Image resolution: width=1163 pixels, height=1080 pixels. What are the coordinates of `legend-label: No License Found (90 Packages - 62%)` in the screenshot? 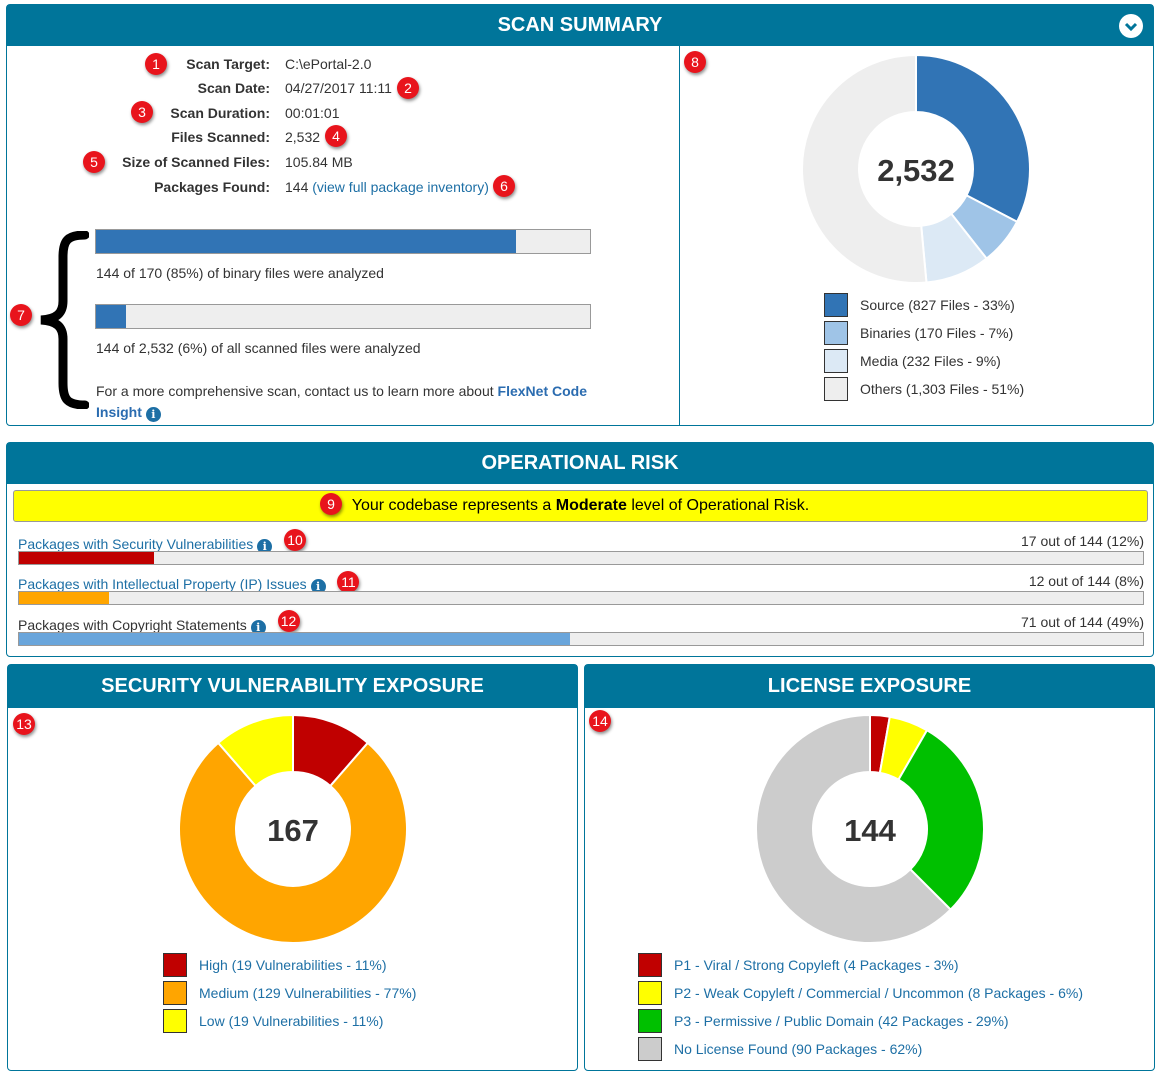 It's located at (798, 1049).